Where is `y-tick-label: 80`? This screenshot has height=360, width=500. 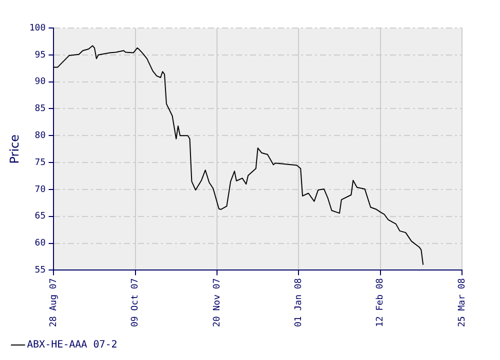 y-tick-label: 80 is located at coordinates (40, 136).